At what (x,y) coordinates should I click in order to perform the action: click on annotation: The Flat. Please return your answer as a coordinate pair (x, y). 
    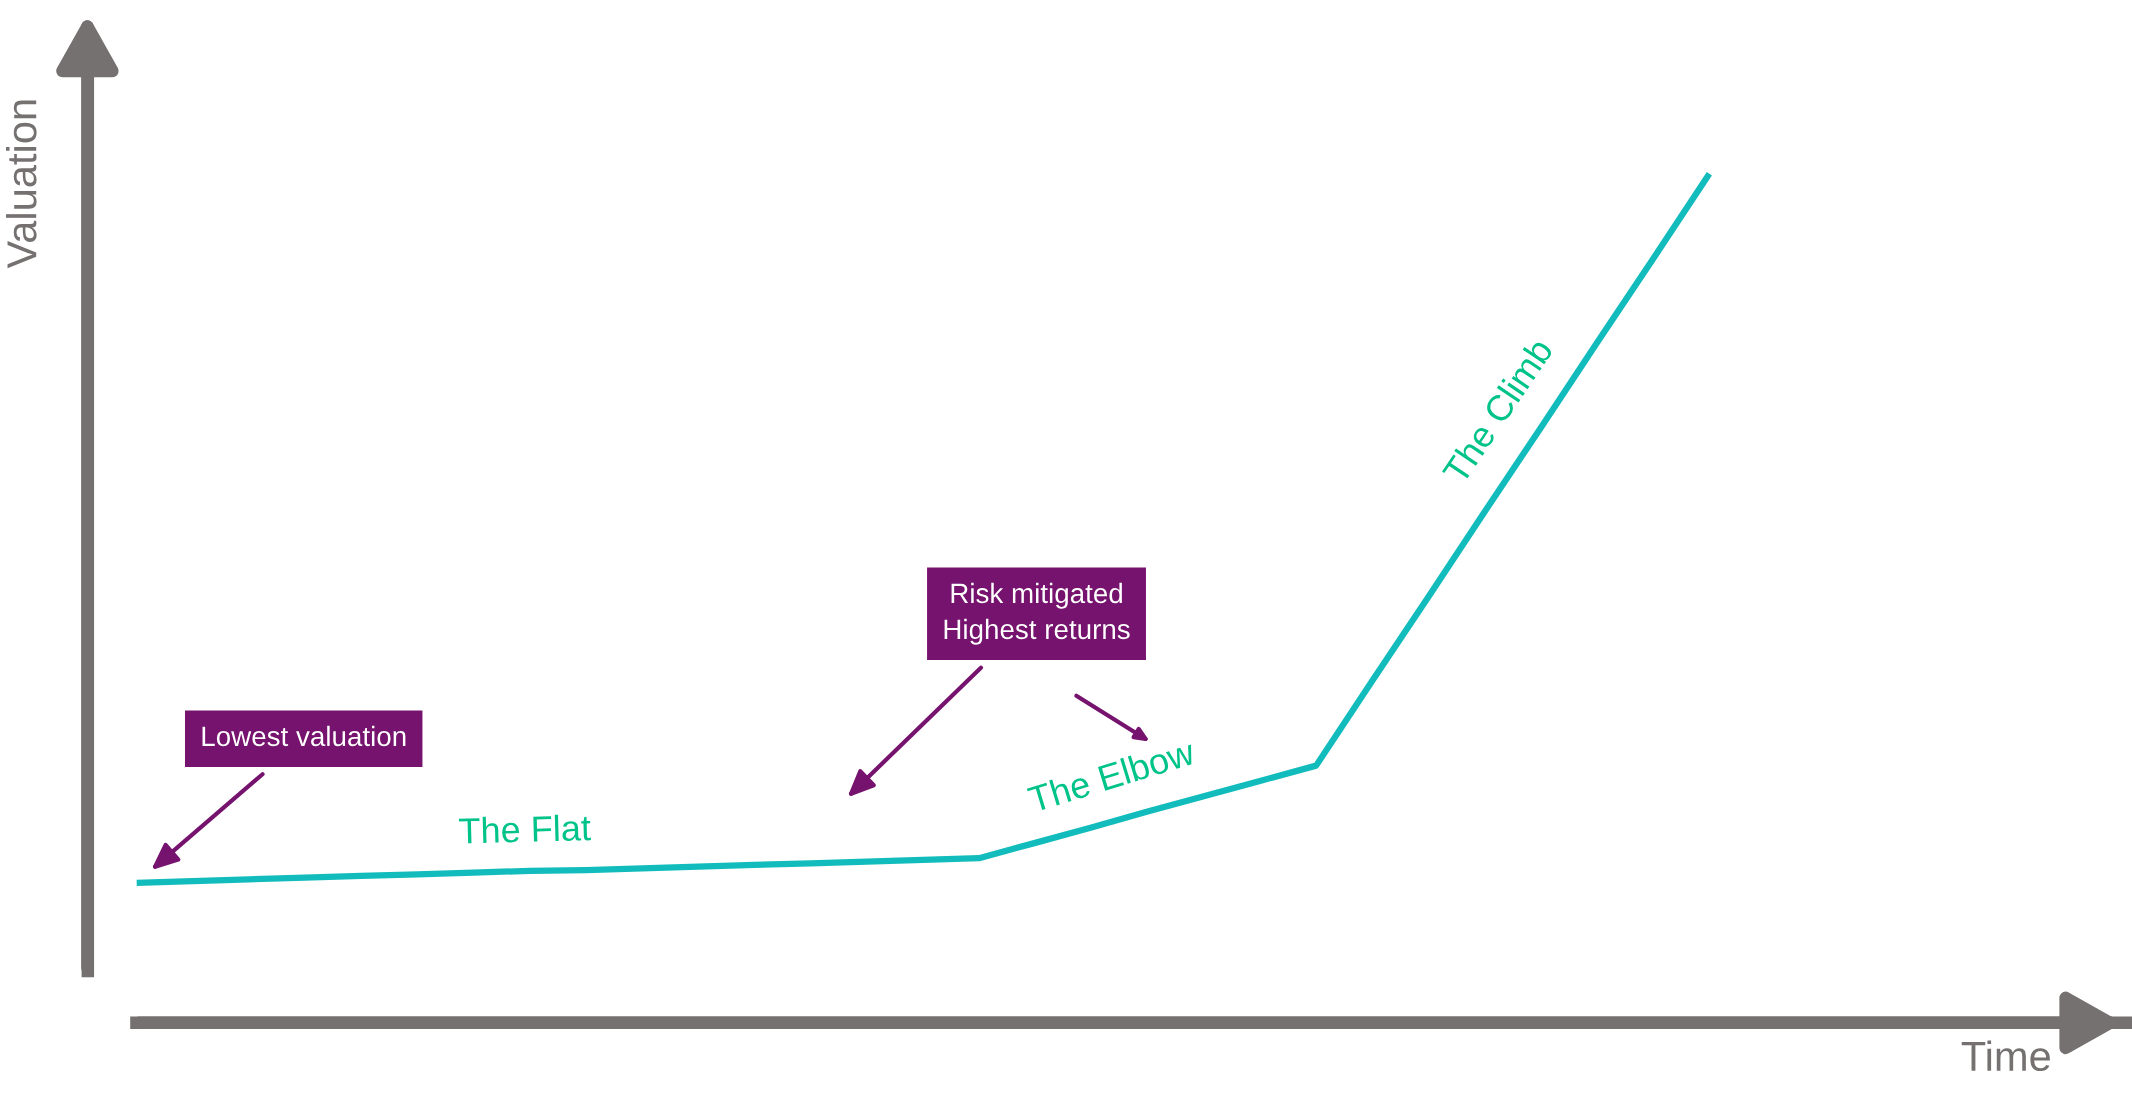
    Looking at the image, I should click on (524, 828).